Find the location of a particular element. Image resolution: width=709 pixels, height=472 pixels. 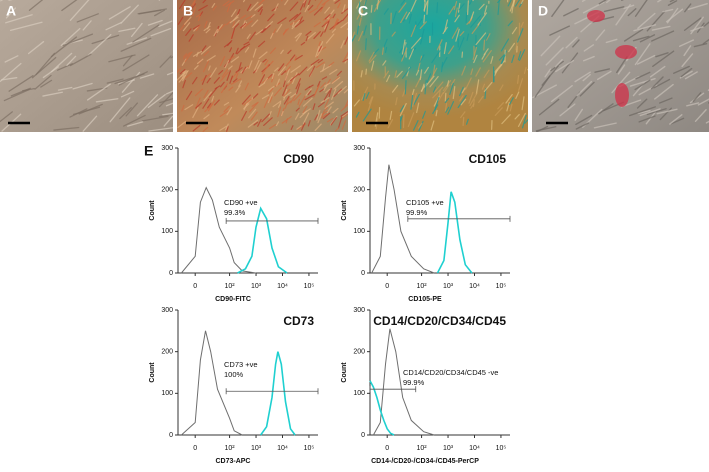

x-tick-label: 0 is located at coordinates (387, 448).